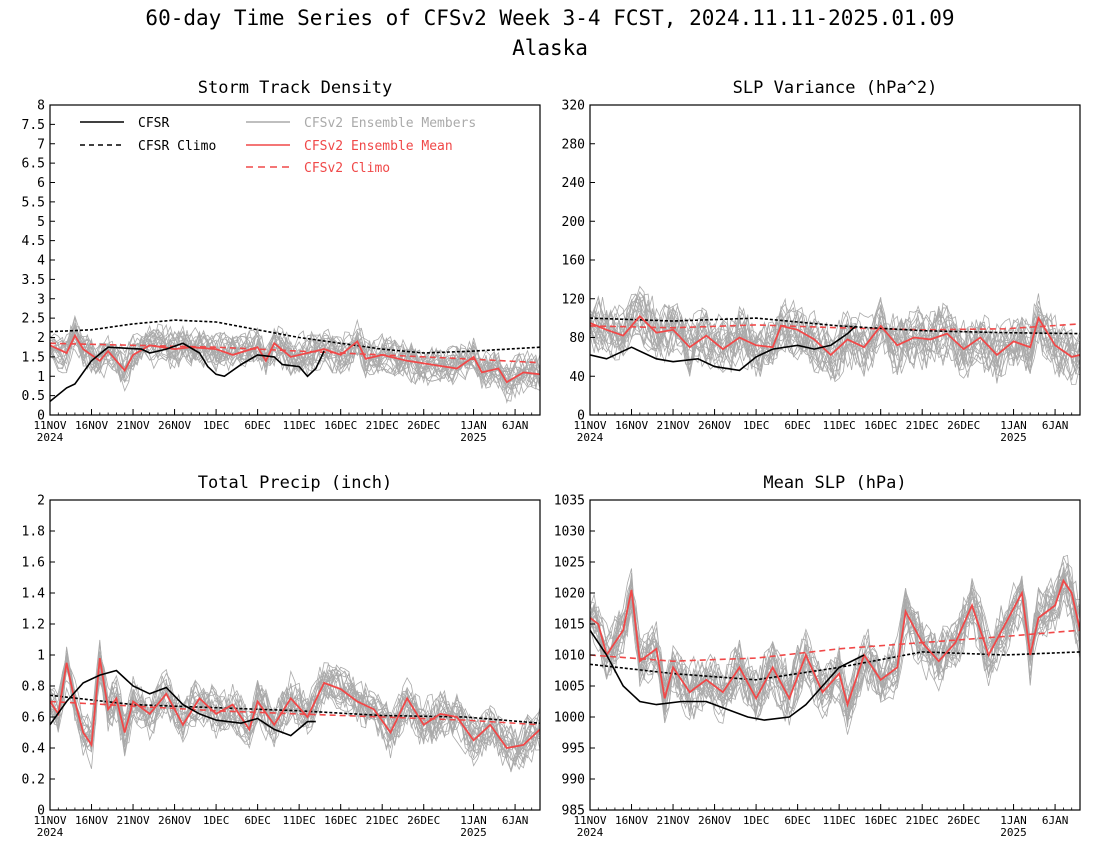  Describe the element at coordinates (33, 396) in the screenshot. I see `y-tick-label: 0.5` at that location.